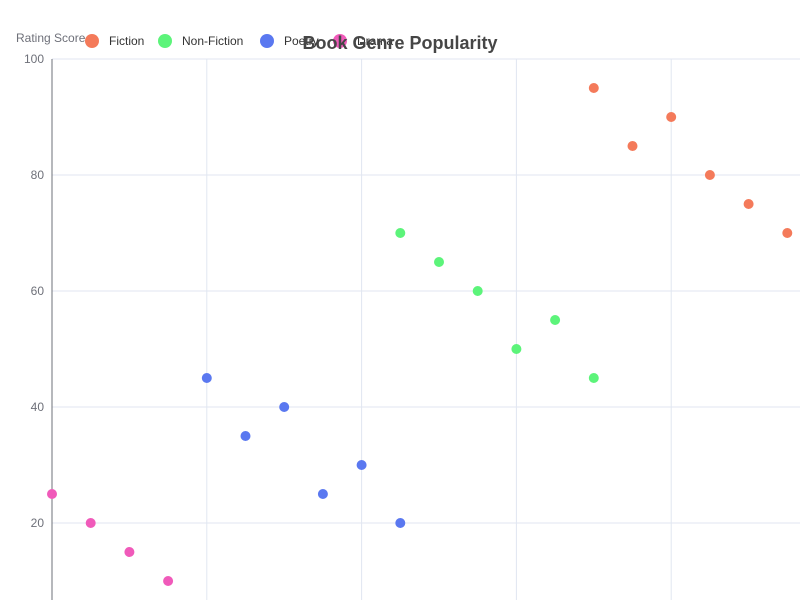  What do you see at coordinates (38, 407) in the screenshot?
I see `y-tick-label: 40` at bounding box center [38, 407].